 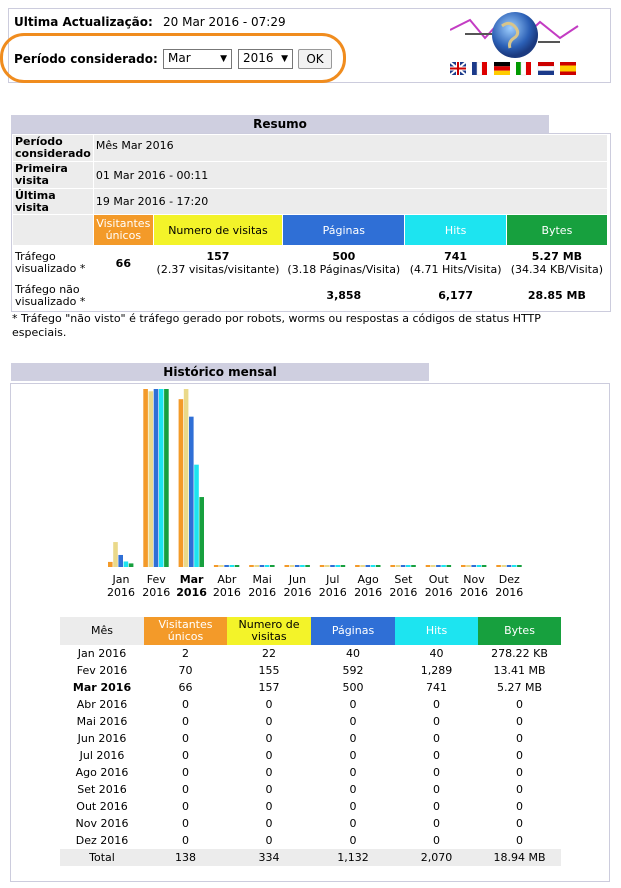 I want to click on summary-title: Resumo, so click(x=280, y=124).